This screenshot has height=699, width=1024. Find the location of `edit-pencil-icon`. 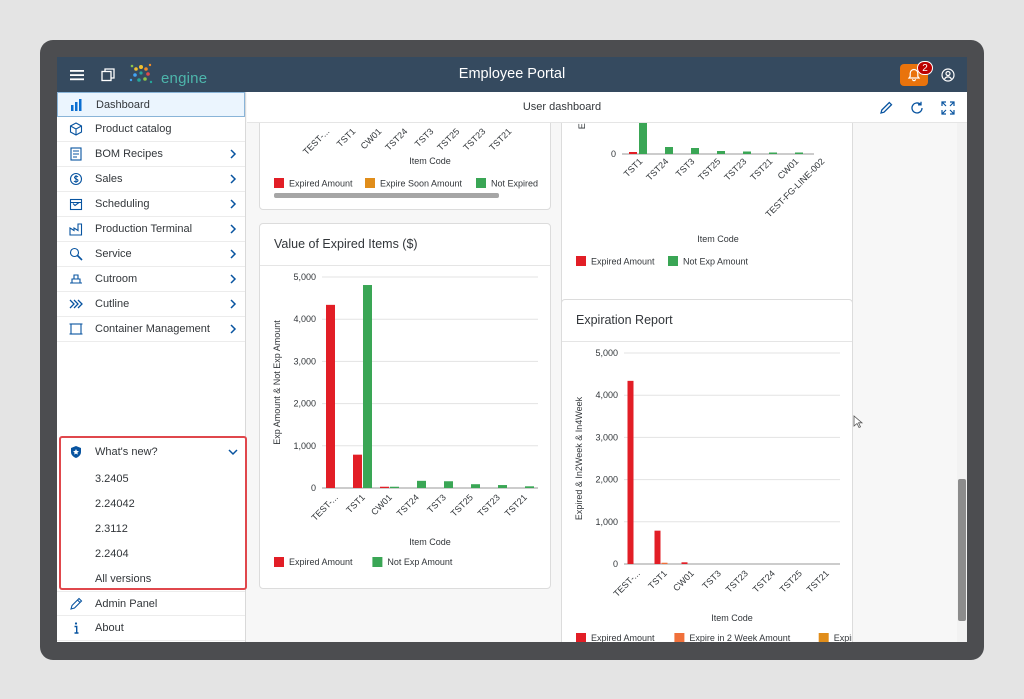

edit-pencil-icon is located at coordinates (886, 108).